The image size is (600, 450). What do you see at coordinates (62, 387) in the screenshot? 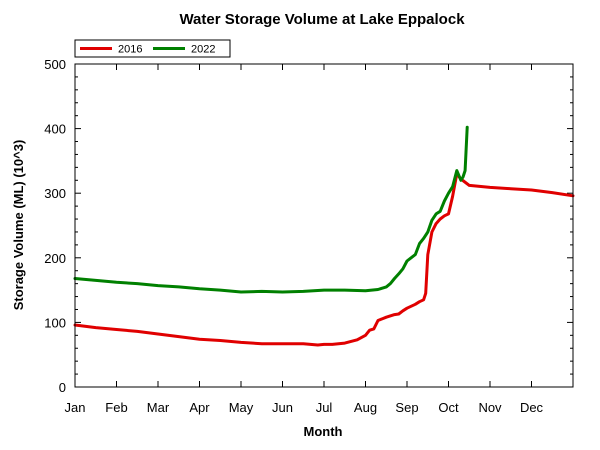
I see `y-tick-label: 0` at bounding box center [62, 387].